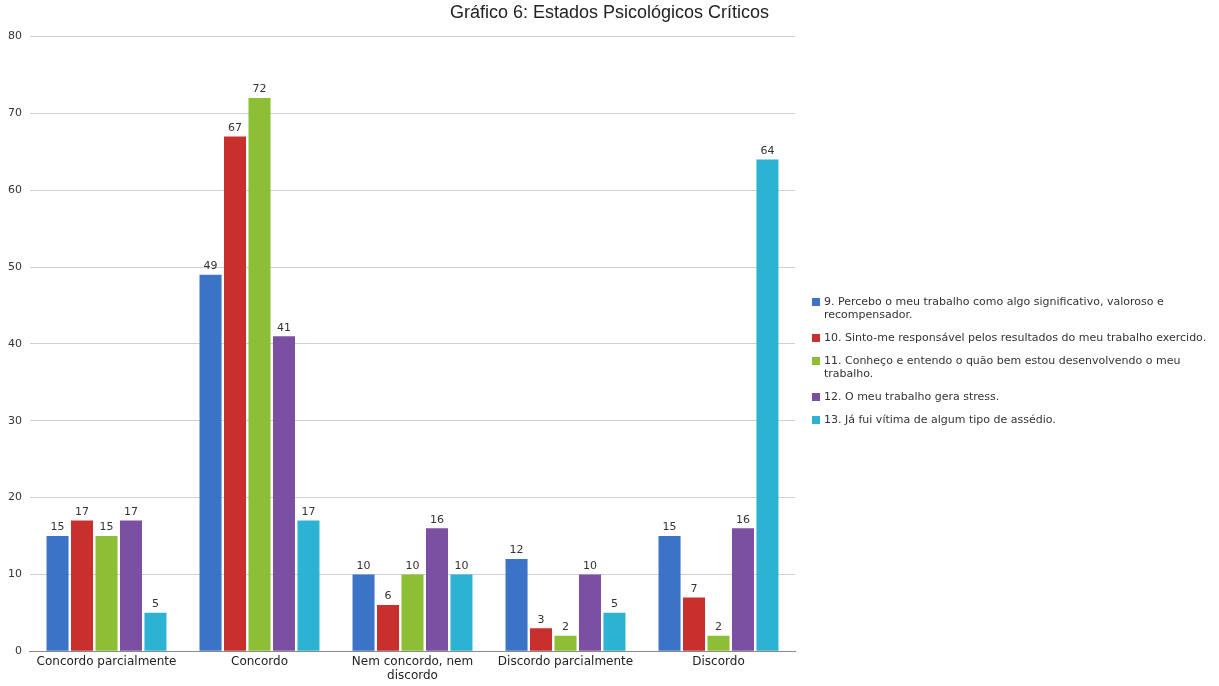  I want to click on legend-label: 13. Já fui vítima de algum tipo de assédio., so click(940, 419).